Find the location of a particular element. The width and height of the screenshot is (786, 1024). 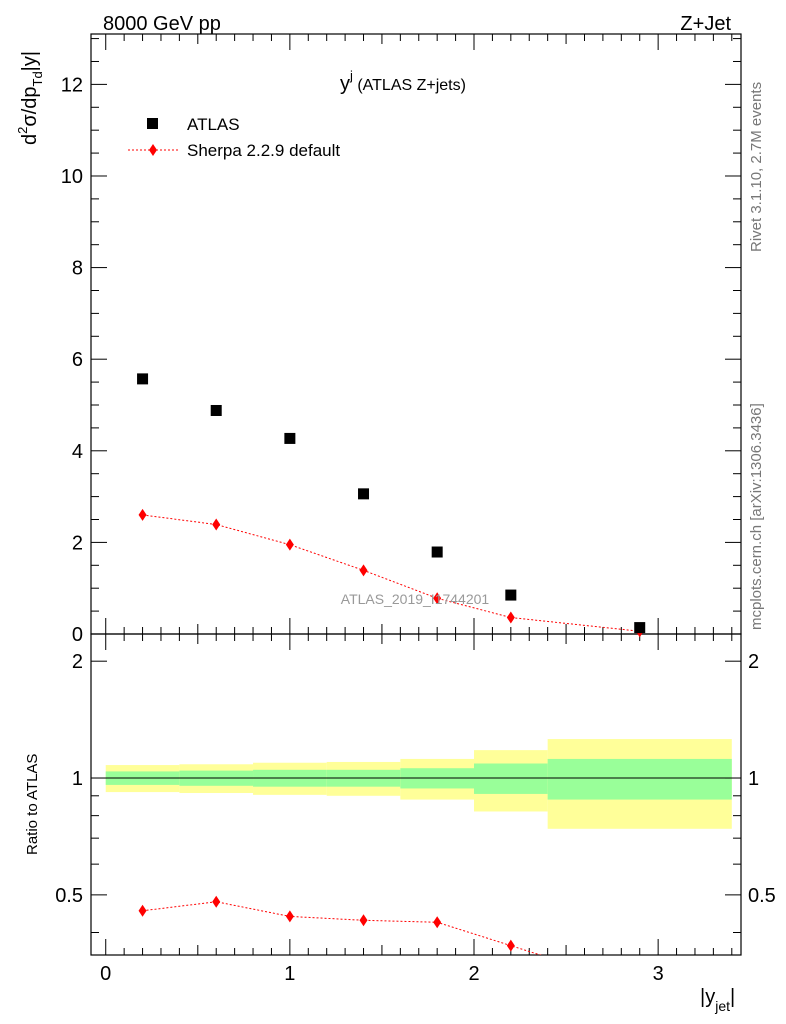

main-y-tick-label: 6 is located at coordinates (77, 360).